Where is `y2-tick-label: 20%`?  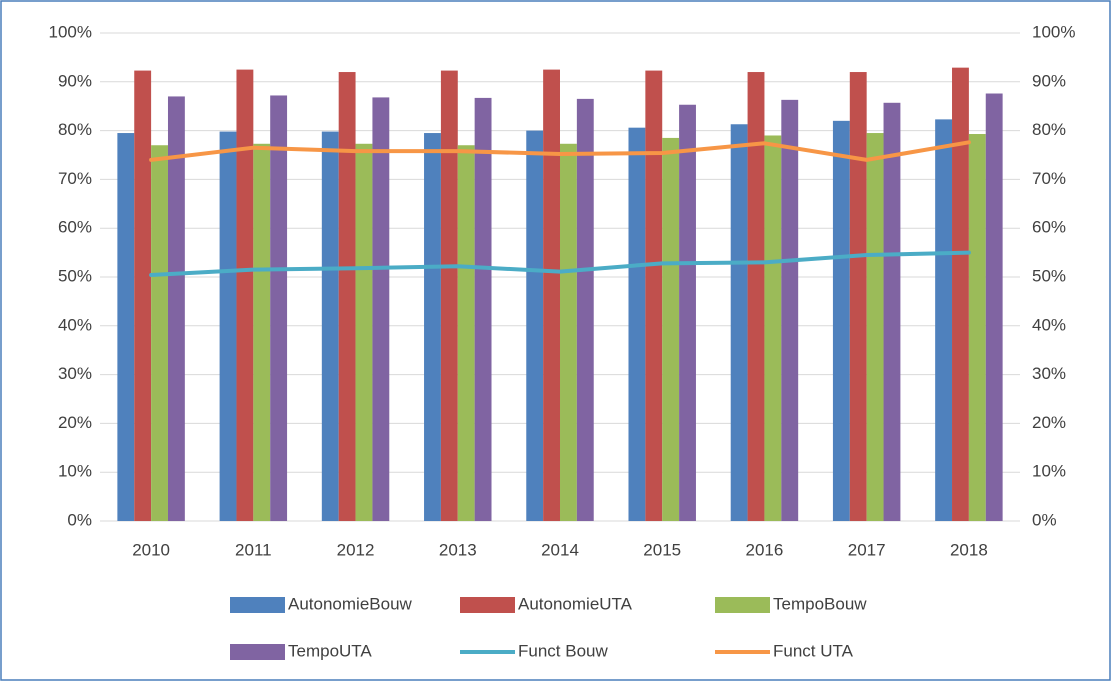 y2-tick-label: 20% is located at coordinates (1049, 422).